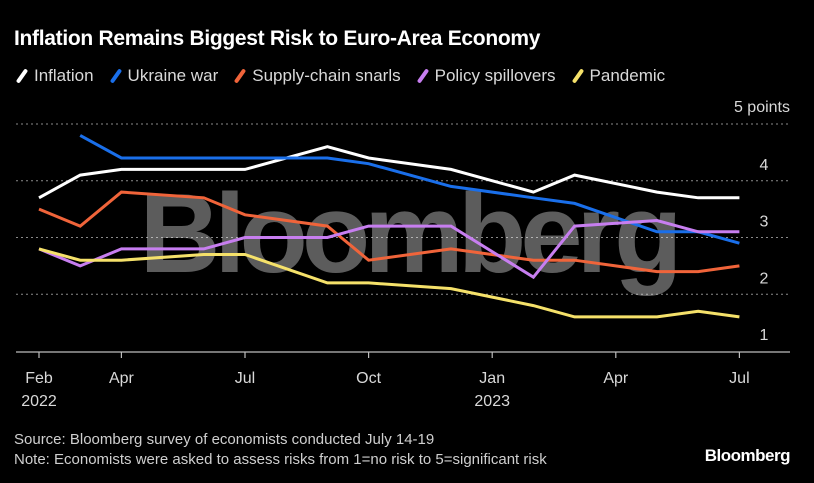 The image size is (814, 483). Describe the element at coordinates (326, 75) in the screenshot. I see `legend-label: Supply-chain snarls` at that location.